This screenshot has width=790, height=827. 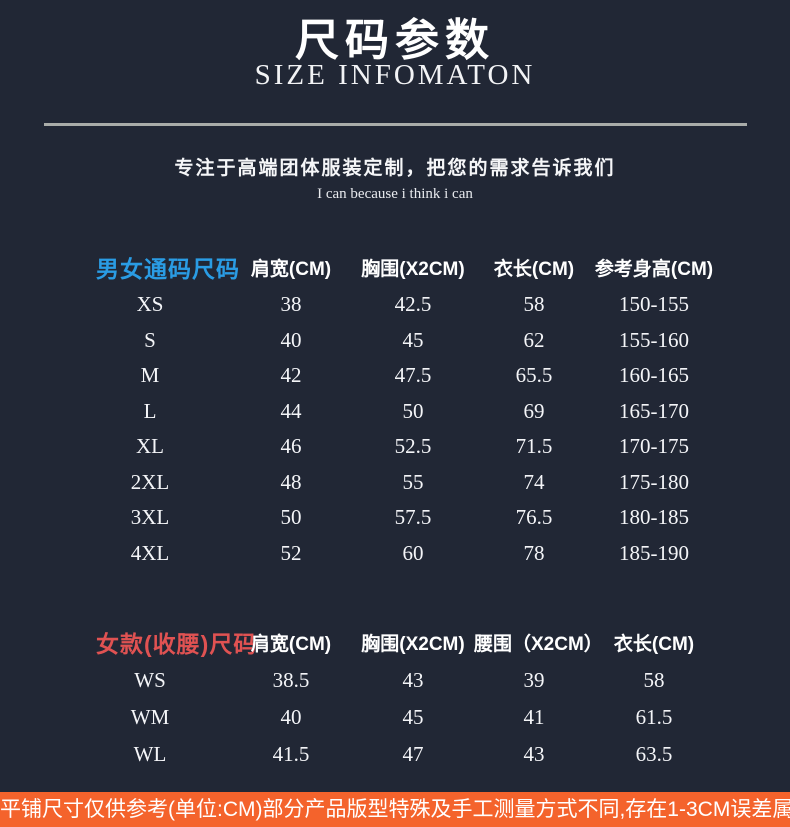 What do you see at coordinates (654, 446) in the screenshot?
I see `table-cell: 170-175` at bounding box center [654, 446].